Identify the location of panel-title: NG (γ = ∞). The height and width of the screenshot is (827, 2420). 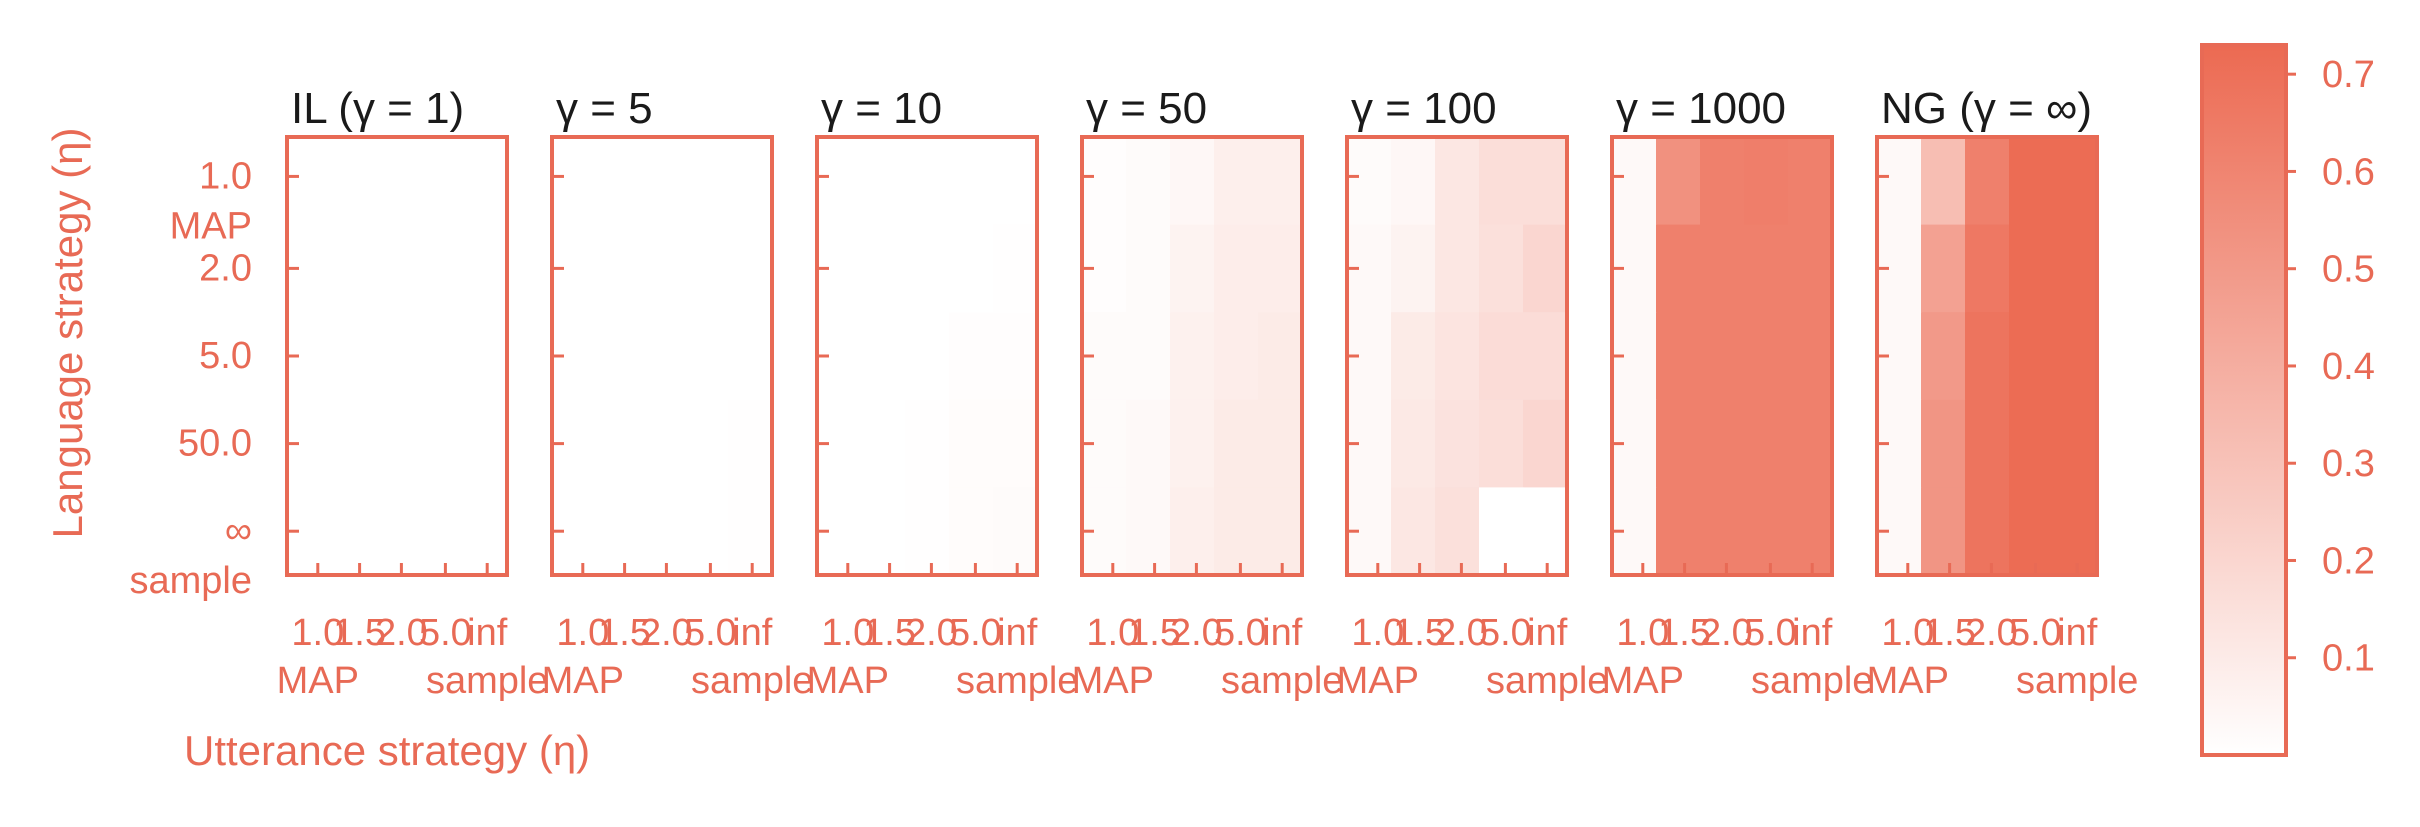
(1986, 108).